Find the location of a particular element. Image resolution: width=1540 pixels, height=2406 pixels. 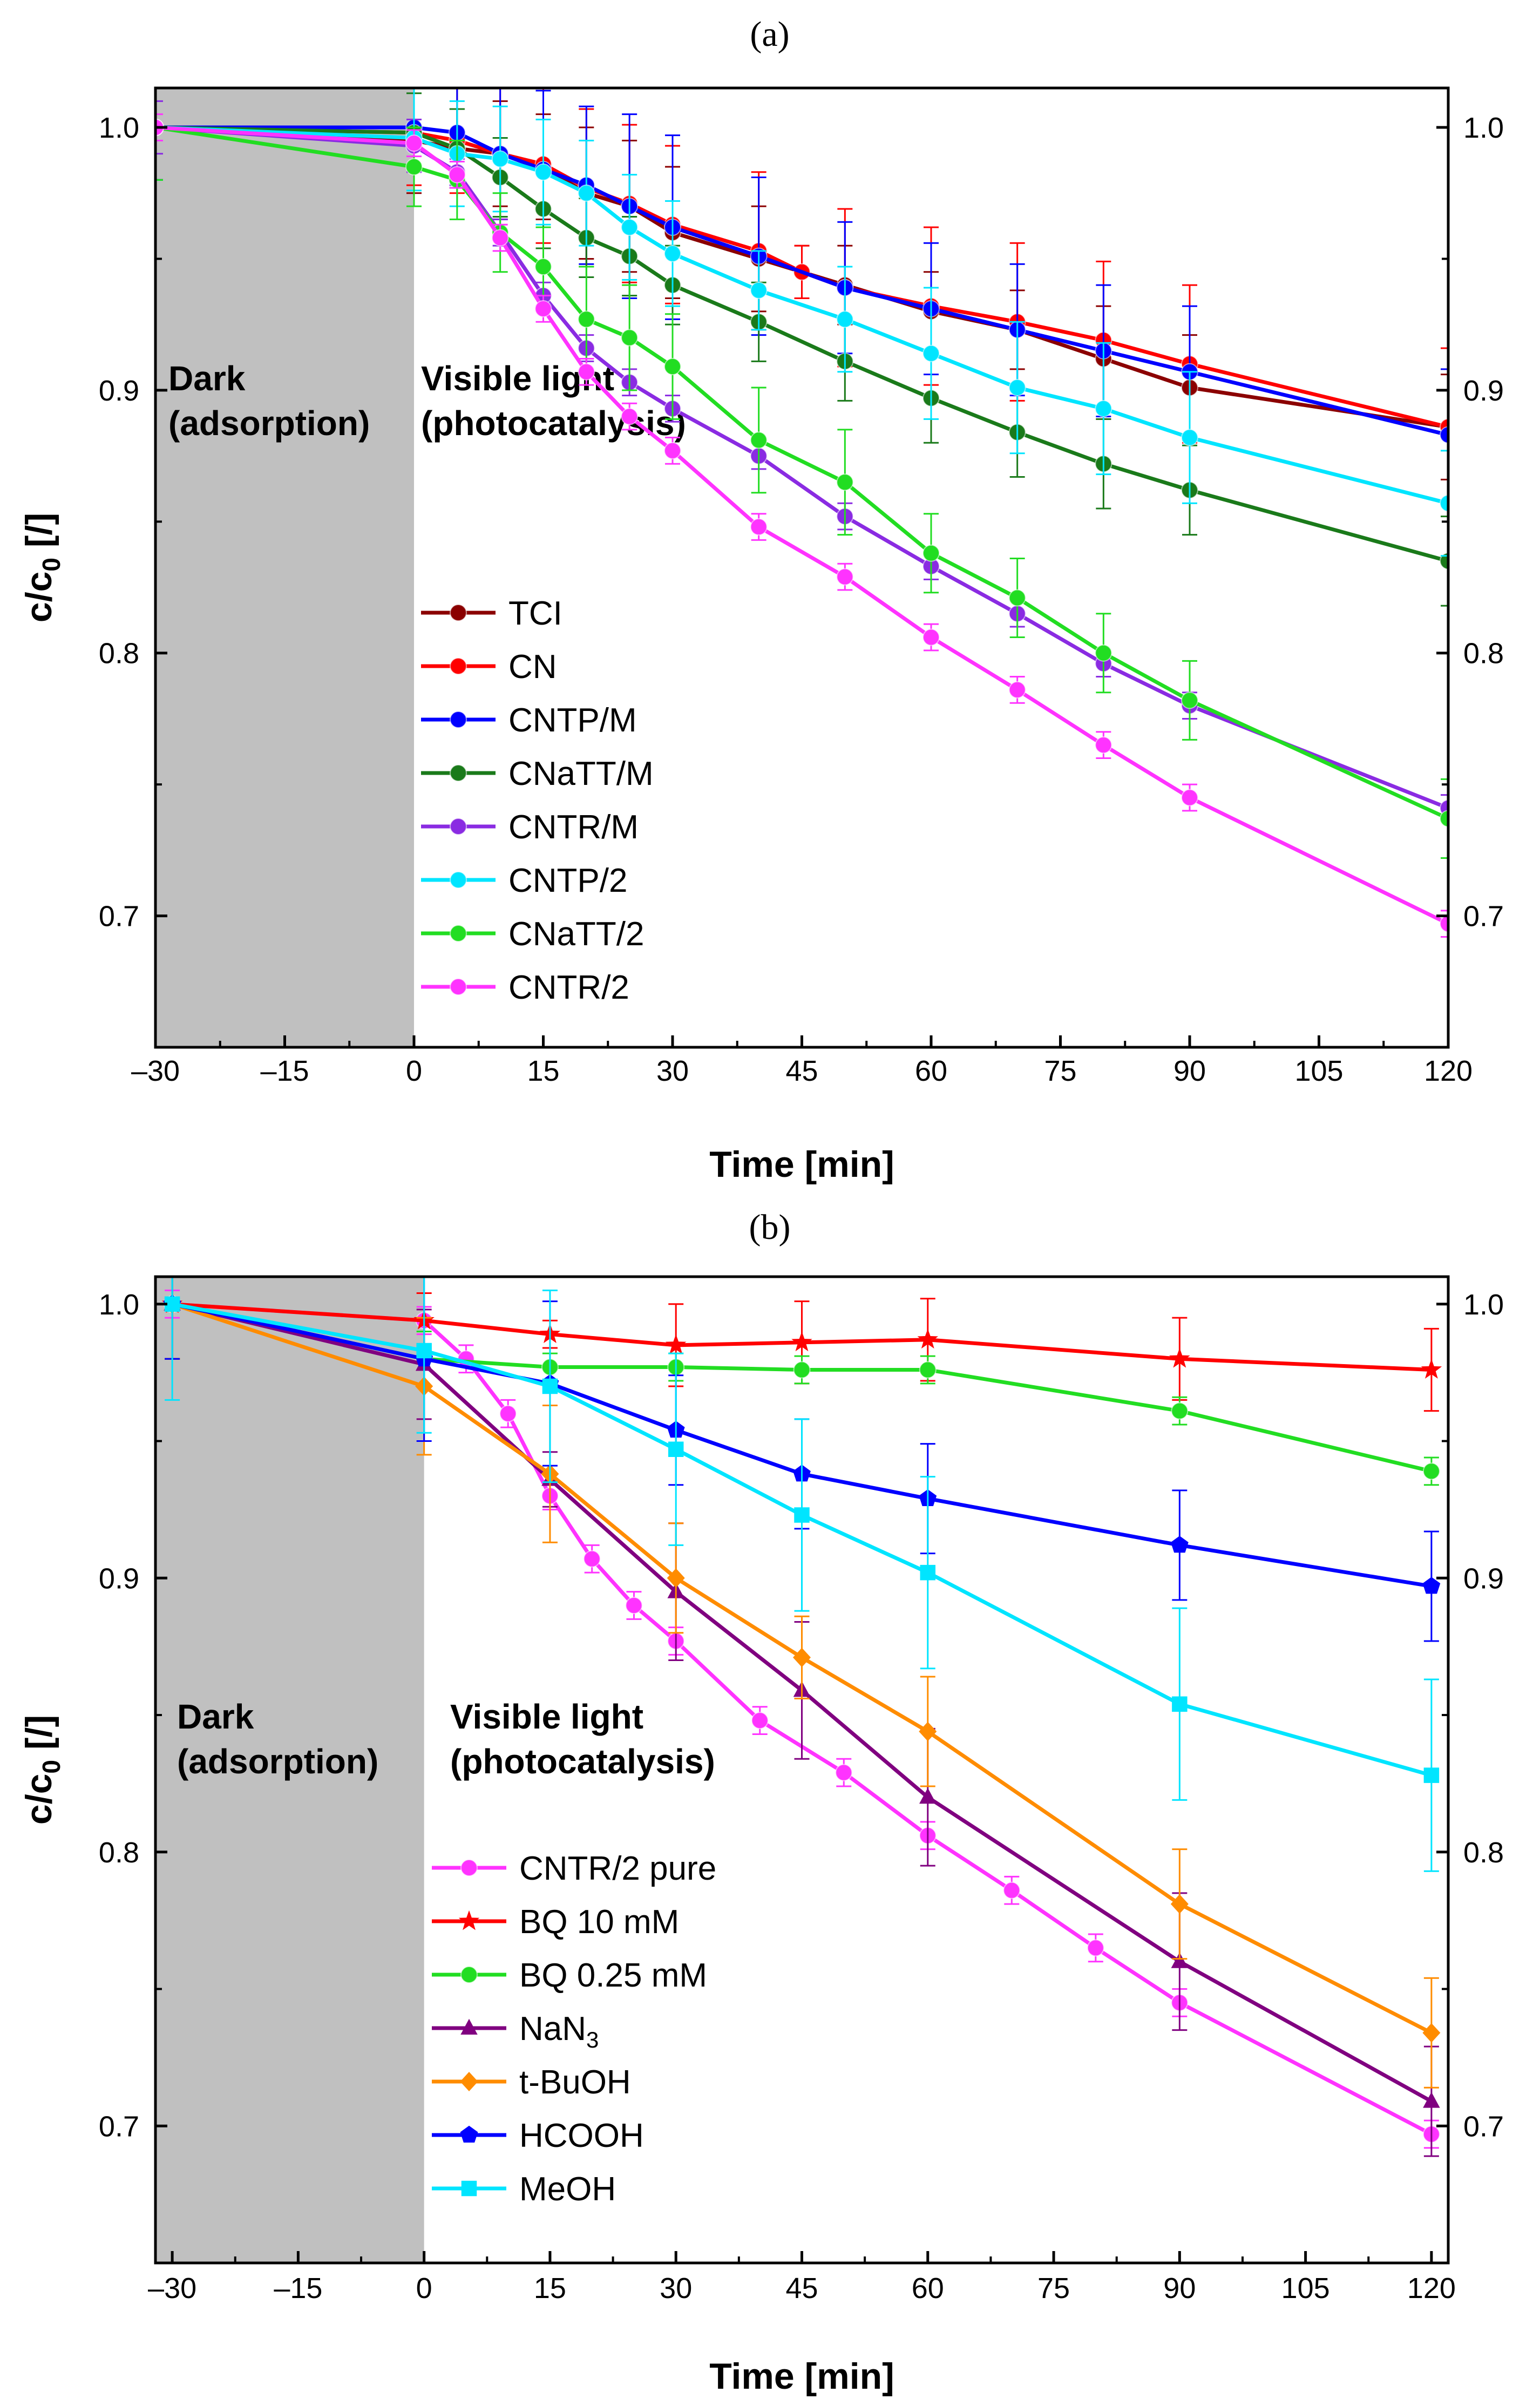

legend-label: HCOOH is located at coordinates (581, 2135).